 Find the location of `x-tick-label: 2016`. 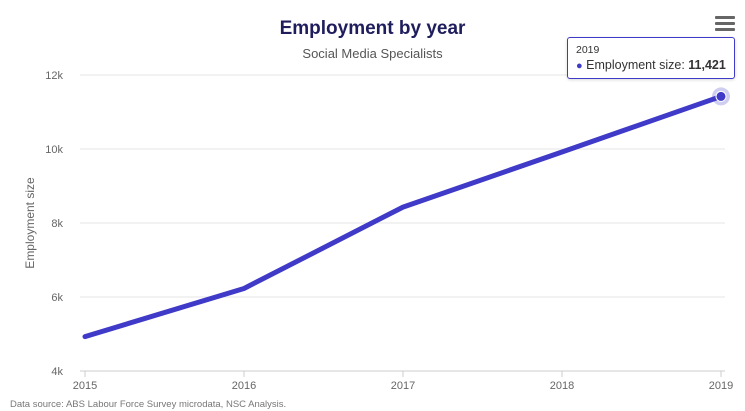

x-tick-label: 2016 is located at coordinates (244, 386).